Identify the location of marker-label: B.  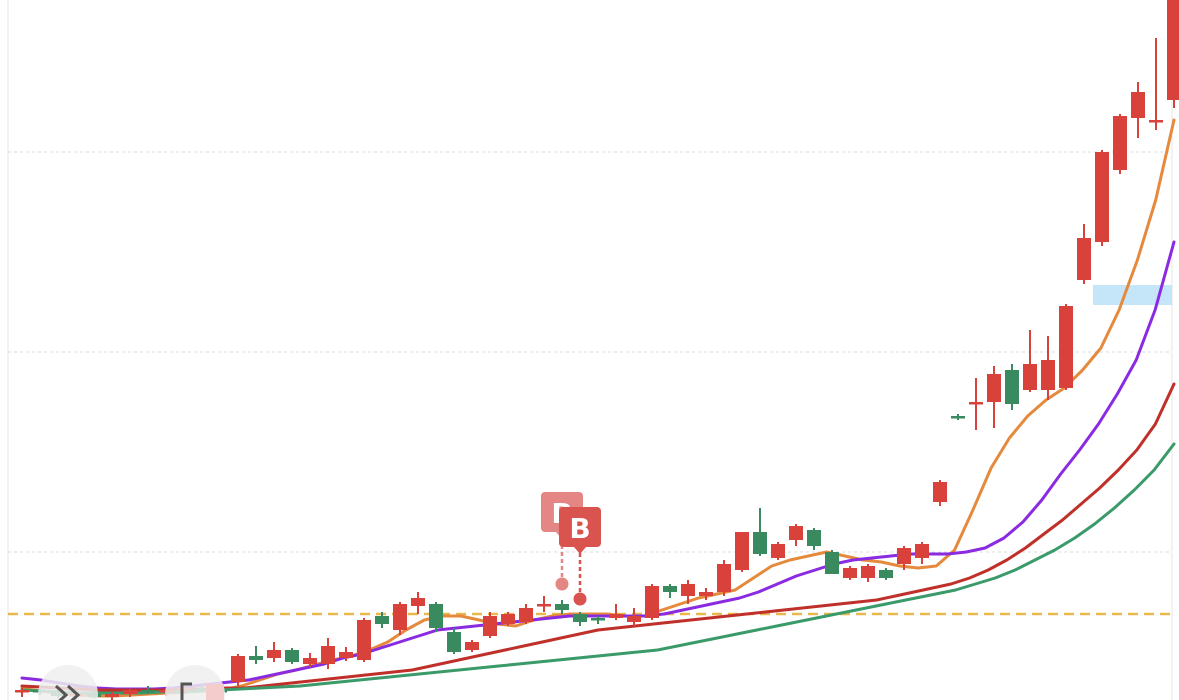
(579, 528).